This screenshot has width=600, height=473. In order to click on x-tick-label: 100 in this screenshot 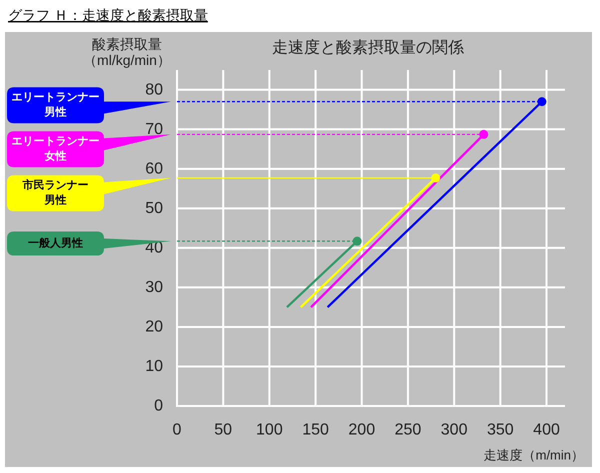, I will do `click(269, 430)`.